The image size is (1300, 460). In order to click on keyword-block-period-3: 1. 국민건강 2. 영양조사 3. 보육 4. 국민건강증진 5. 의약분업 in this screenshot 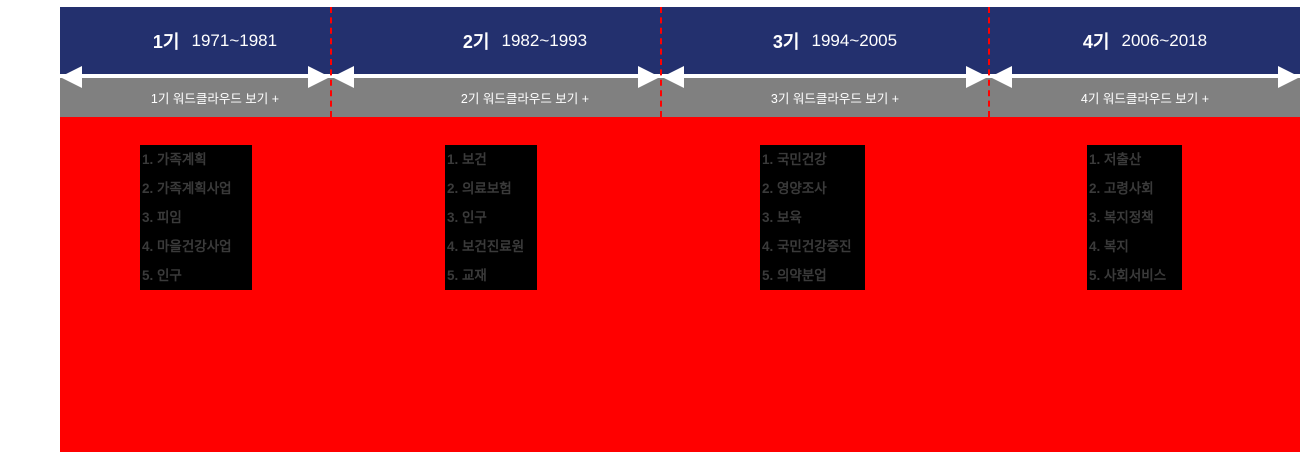, I will do `click(812, 217)`.